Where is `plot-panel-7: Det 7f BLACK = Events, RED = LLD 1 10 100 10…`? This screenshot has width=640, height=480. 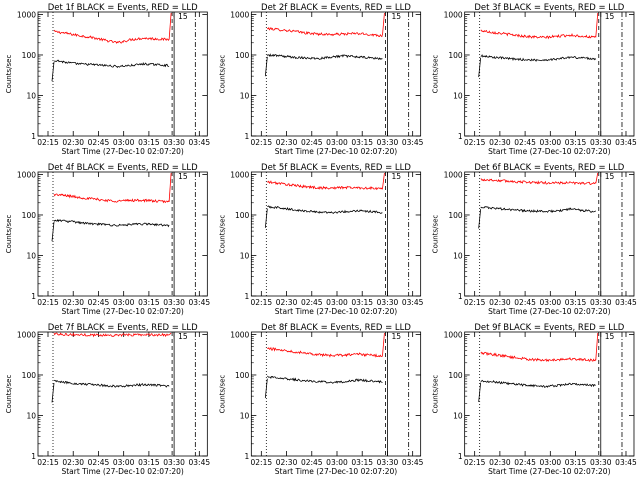 plot-panel-7: Det 7f BLACK = Events, RED = LLD 1 10 100 10… is located at coordinates (107, 399).